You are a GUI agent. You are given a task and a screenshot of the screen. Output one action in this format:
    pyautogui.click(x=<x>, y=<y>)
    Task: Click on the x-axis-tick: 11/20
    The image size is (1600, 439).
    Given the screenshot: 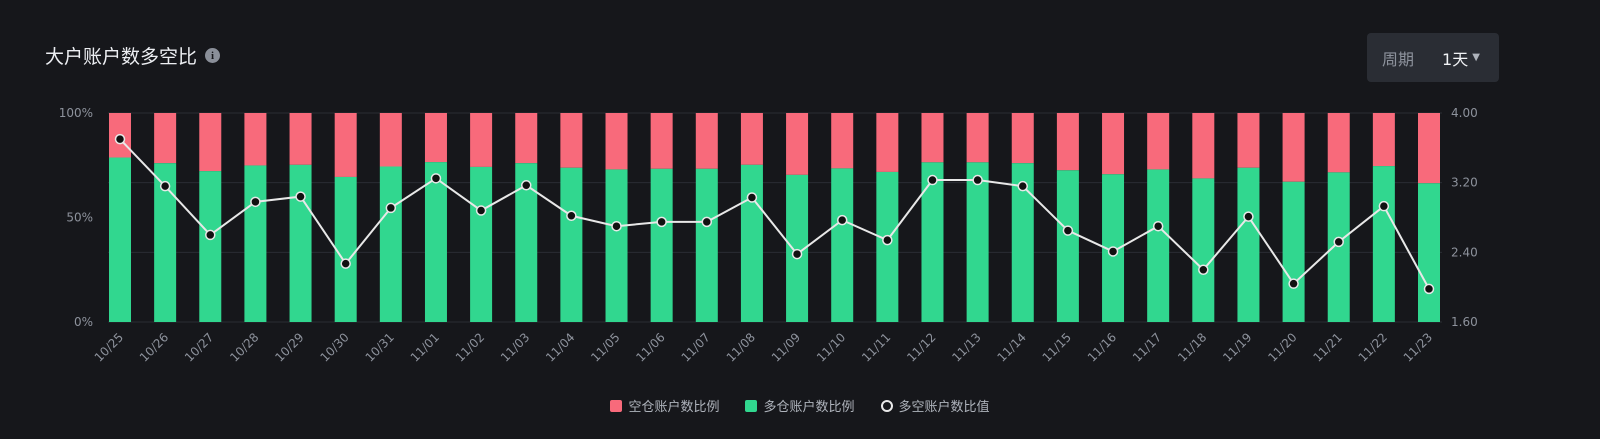 What is the action you would take?
    pyautogui.click(x=1282, y=347)
    